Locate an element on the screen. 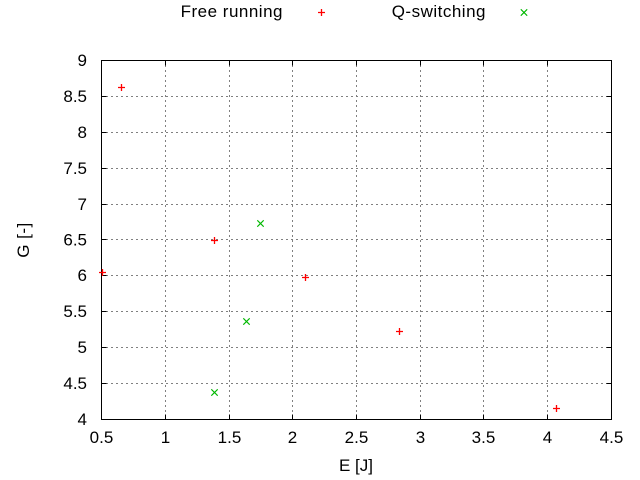 This screenshot has height=480, width=640. svg-text: E [J] is located at coordinates (356, 465).